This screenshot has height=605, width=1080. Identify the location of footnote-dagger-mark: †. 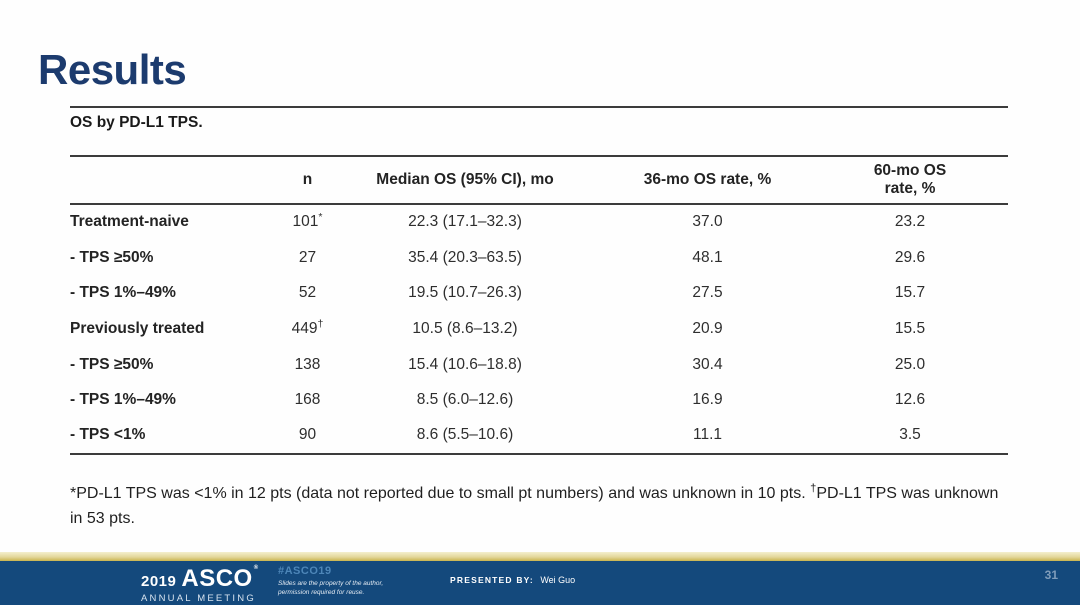
(813, 488).